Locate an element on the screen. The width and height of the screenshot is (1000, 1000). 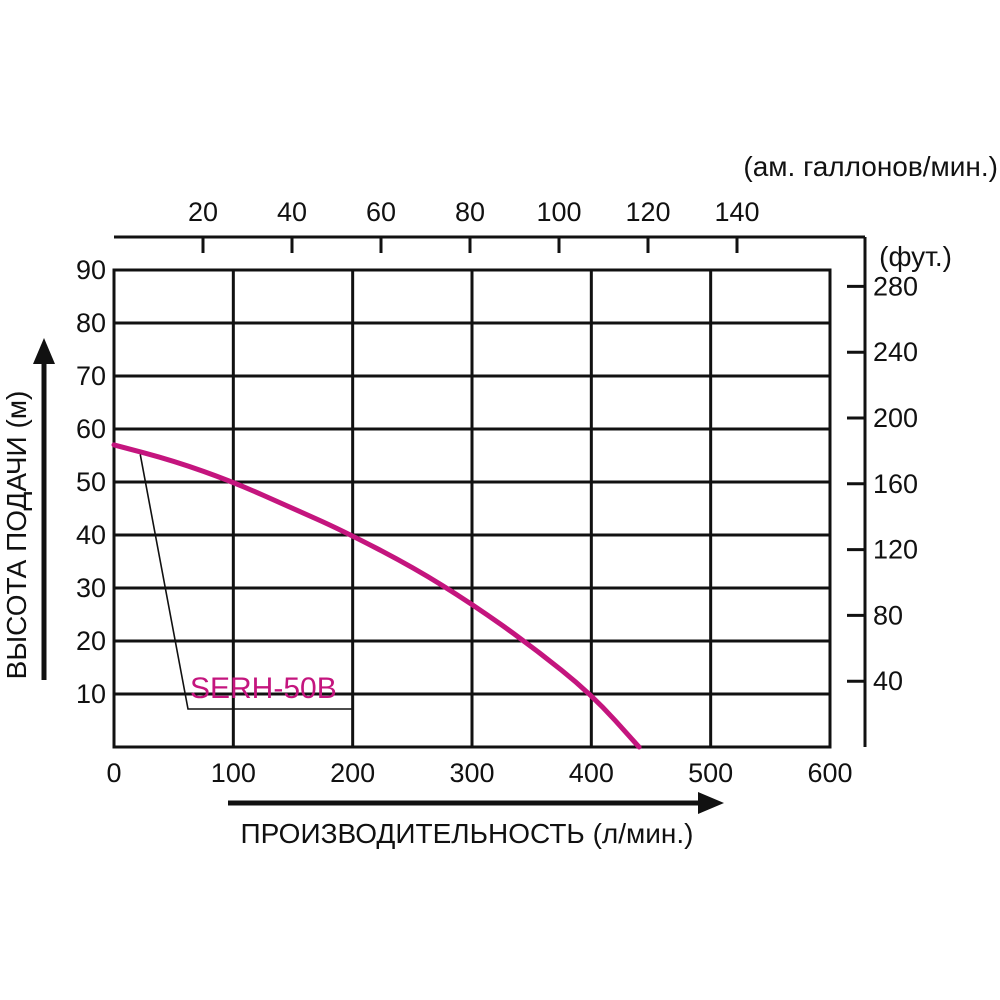
right-tick-label: 160 is located at coordinates (895, 484).